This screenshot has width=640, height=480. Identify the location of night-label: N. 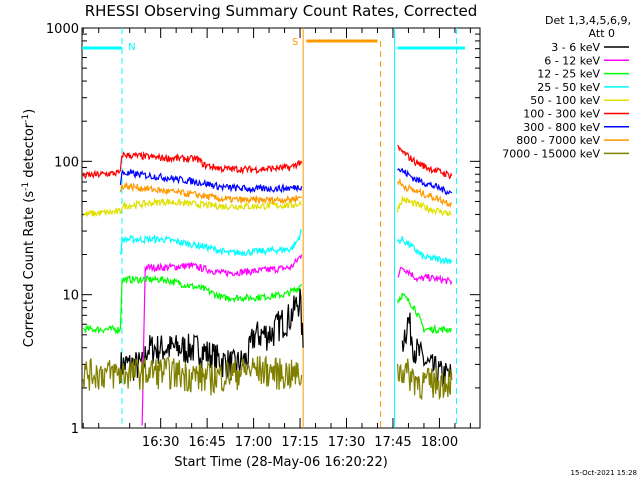
(131, 47).